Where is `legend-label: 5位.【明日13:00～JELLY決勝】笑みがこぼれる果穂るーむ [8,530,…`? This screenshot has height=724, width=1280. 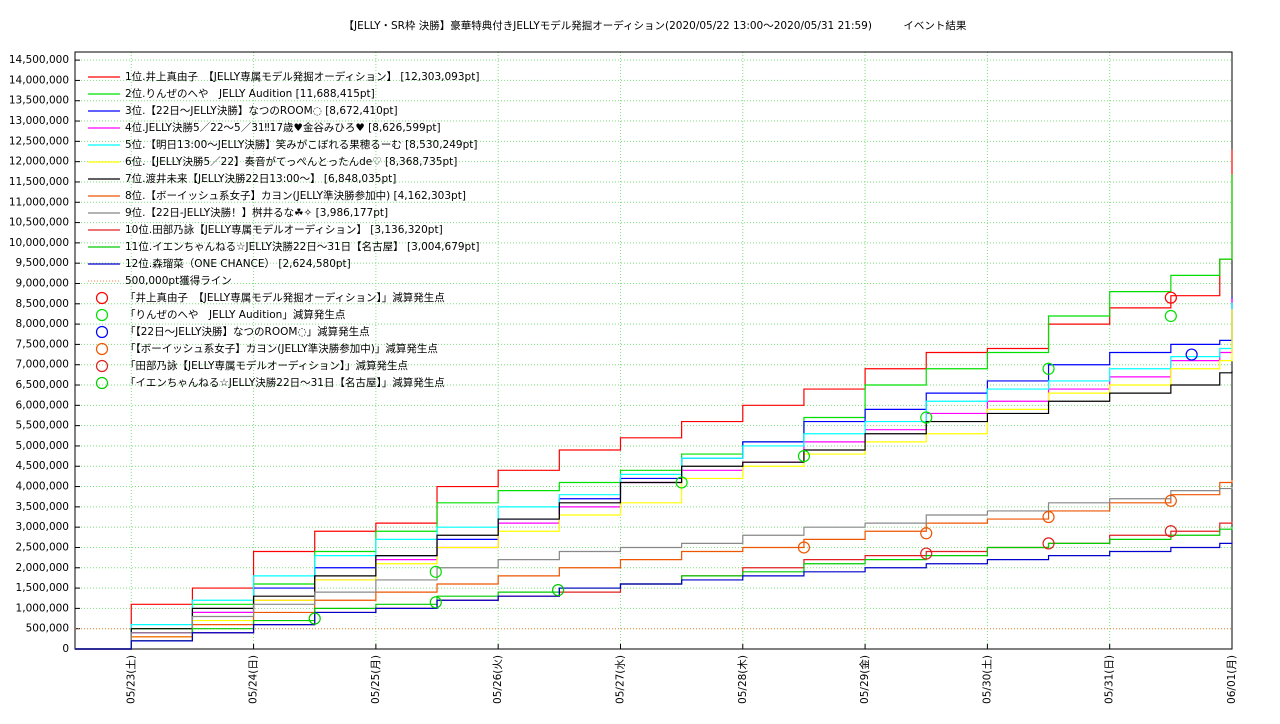 legend-label: 5位.【明日13:00～JELLY決勝】笑みがこぼれる果穂るーむ [8,530,… is located at coordinates (301, 144).